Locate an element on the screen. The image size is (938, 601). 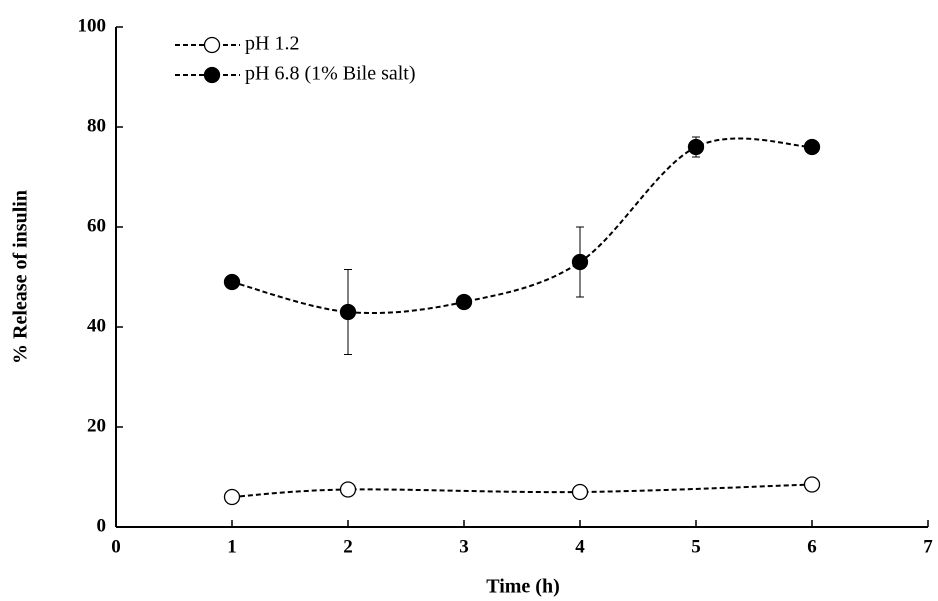
y-tick-label: 40 is located at coordinates (96, 325).